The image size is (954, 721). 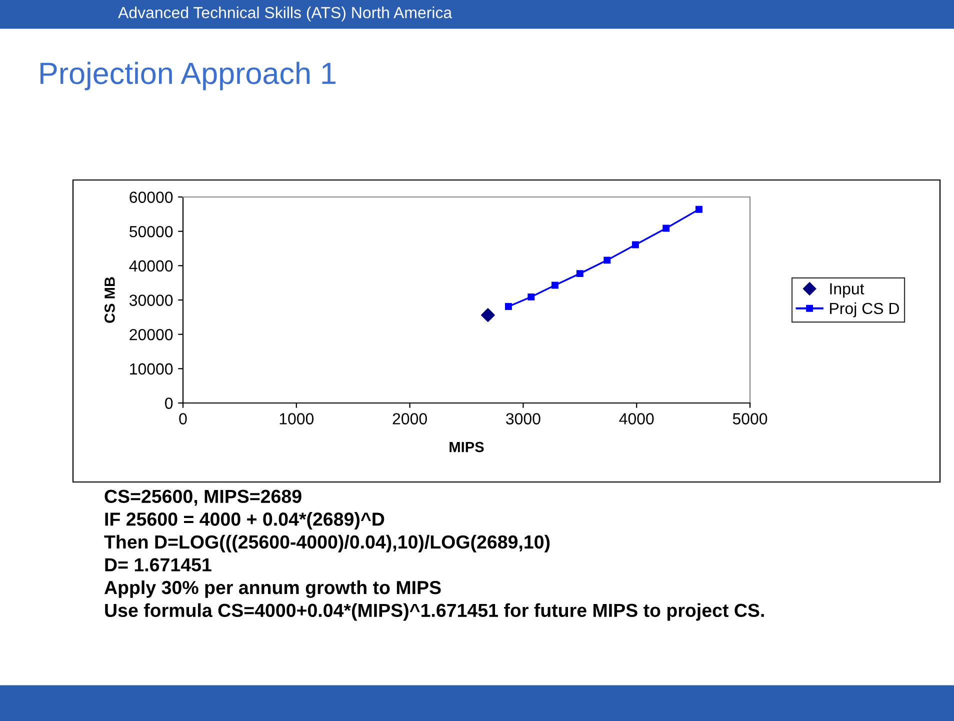 I want to click on x-tick-label: 3000, so click(x=523, y=418).